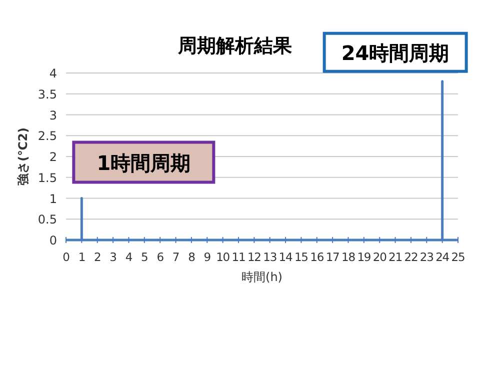 This screenshot has width=480, height=366. What do you see at coordinates (223, 257) in the screenshot?
I see `x-tick-label: 10` at bounding box center [223, 257].